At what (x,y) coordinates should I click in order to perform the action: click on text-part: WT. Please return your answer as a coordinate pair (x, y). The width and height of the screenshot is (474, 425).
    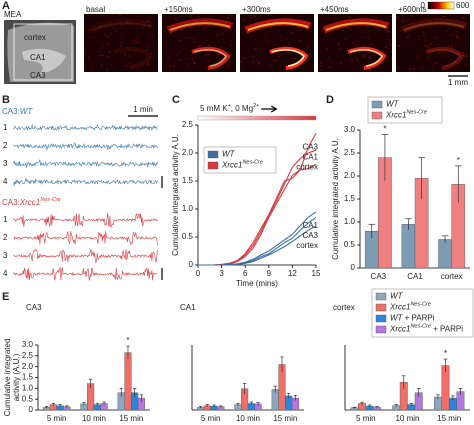
    Looking at the image, I should click on (397, 296).